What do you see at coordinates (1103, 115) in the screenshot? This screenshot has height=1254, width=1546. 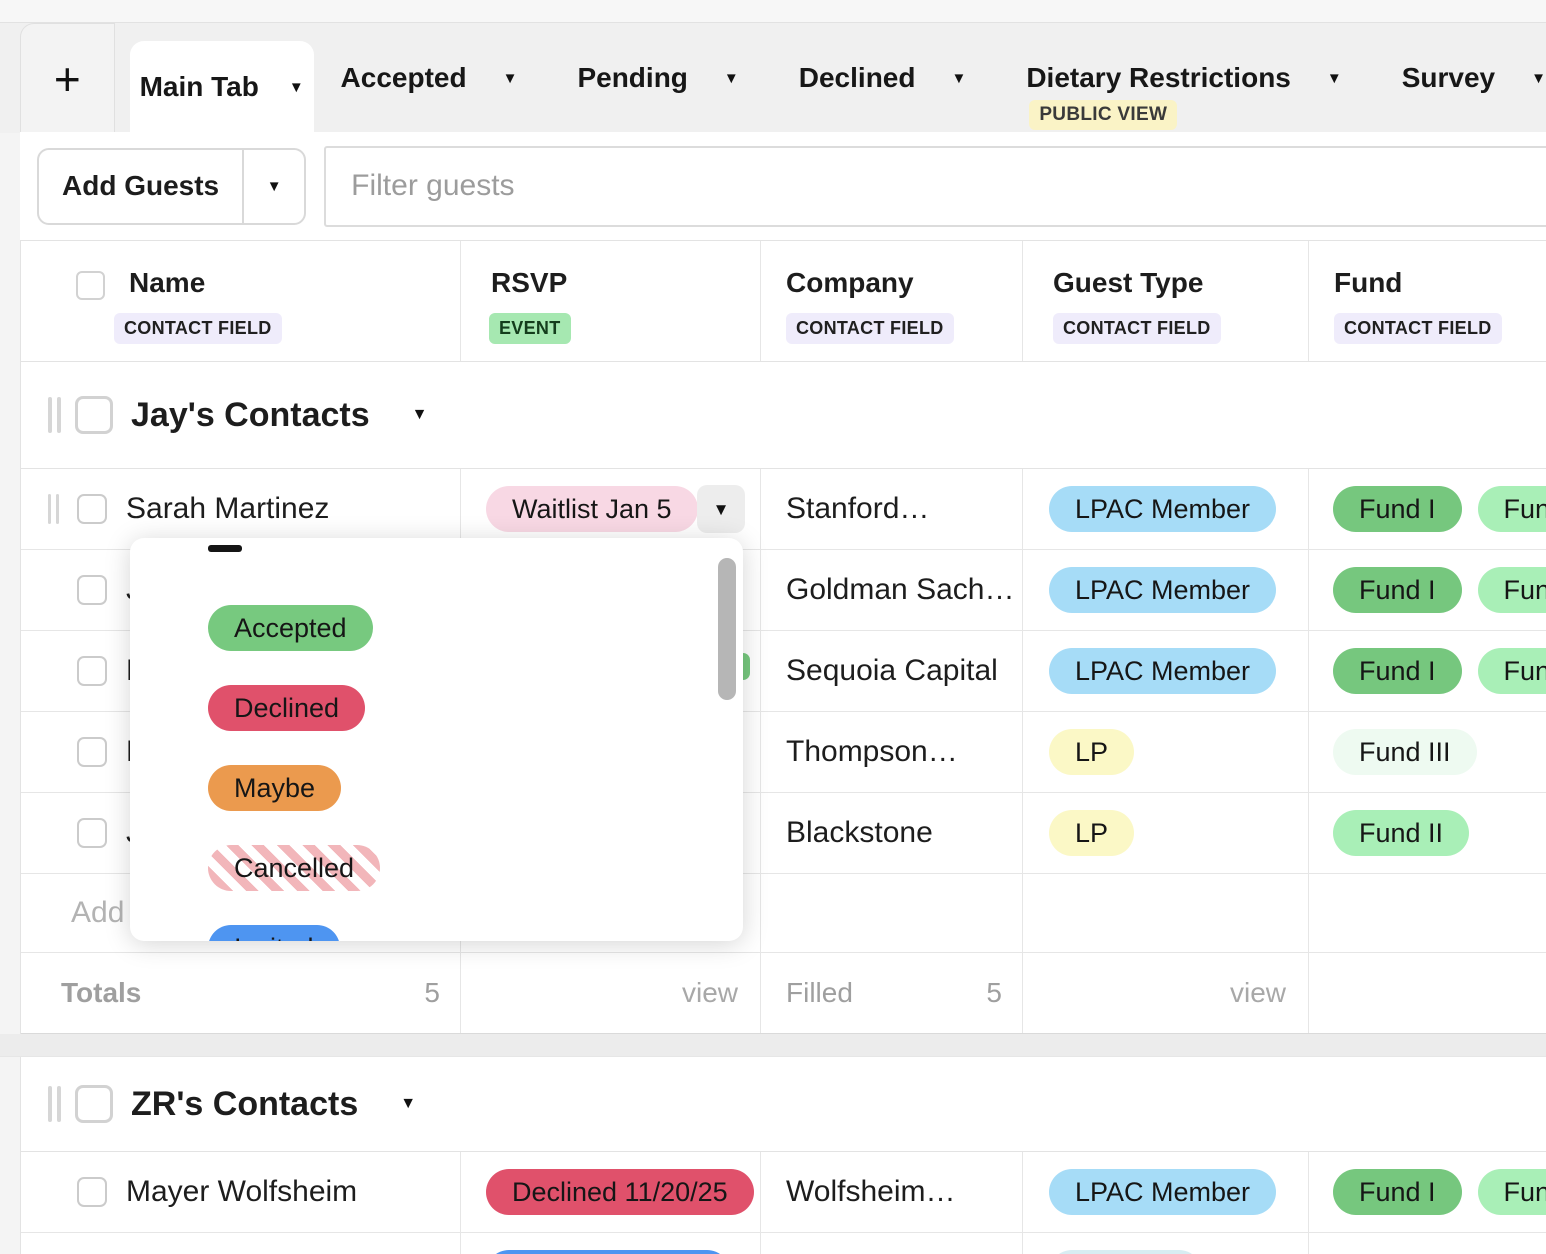 I see `public-view-badge: PUBLIC VIEW` at bounding box center [1103, 115].